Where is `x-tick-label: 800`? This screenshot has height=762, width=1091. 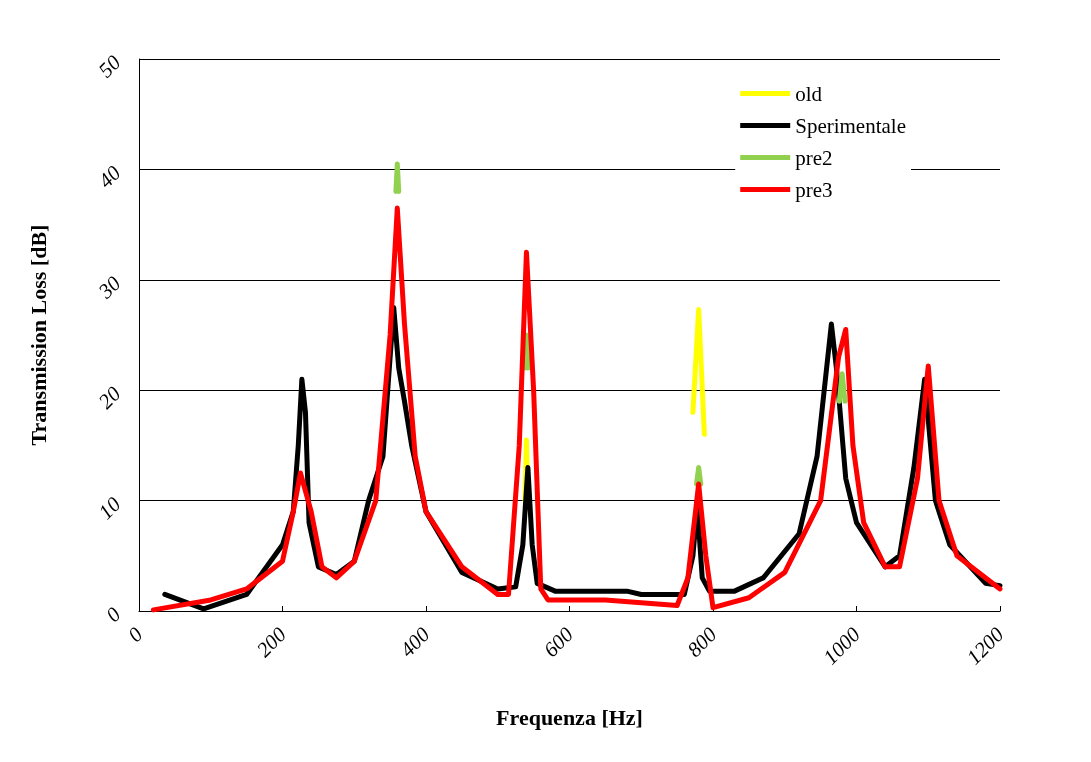
x-tick-label: 800 is located at coordinates (702, 642).